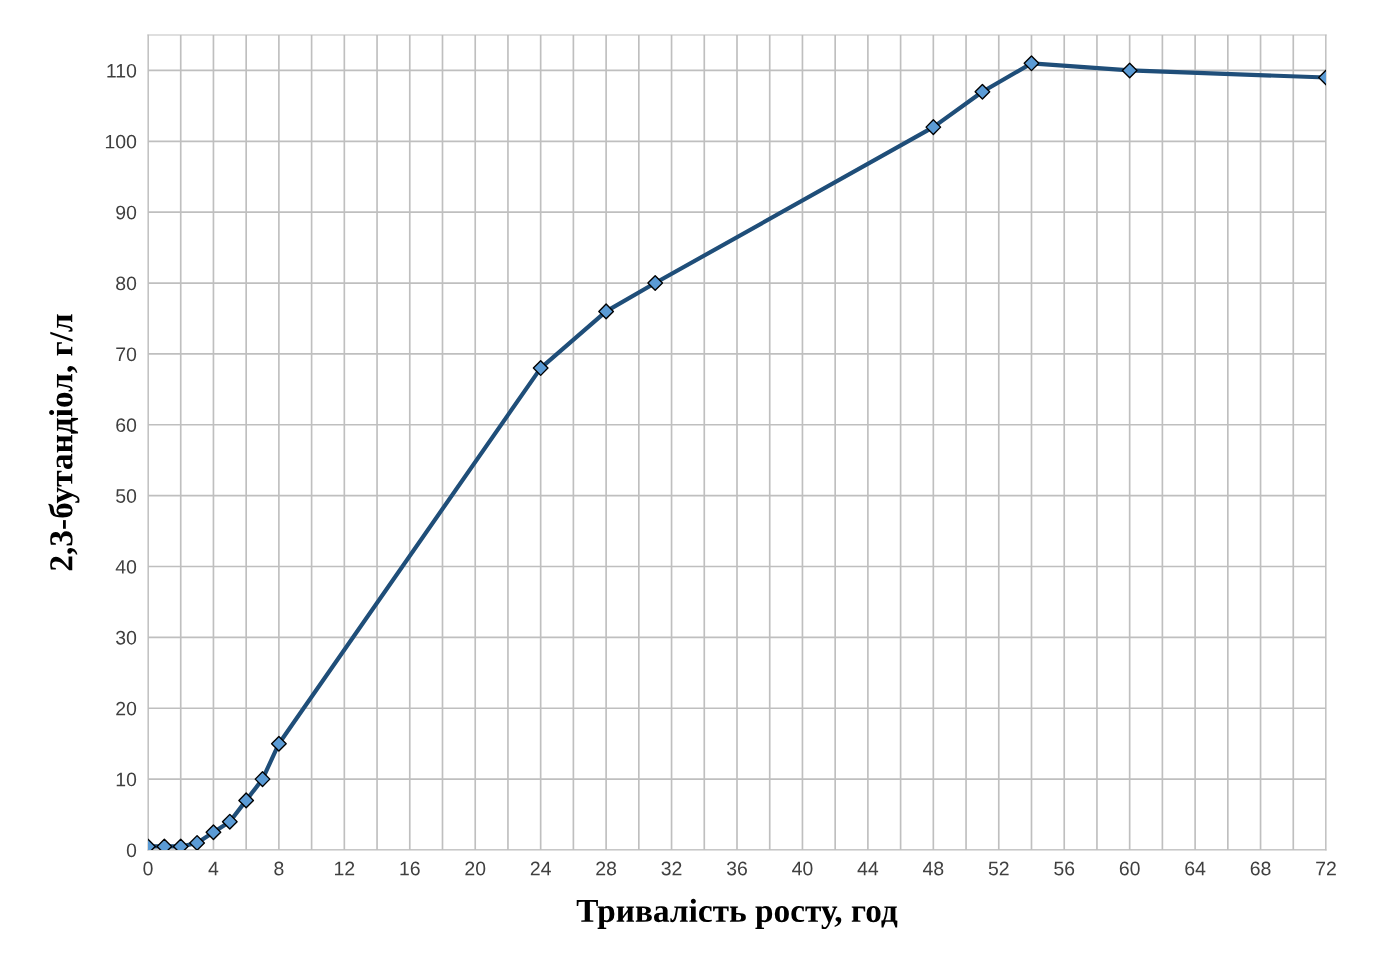 The height and width of the screenshot is (974, 1375). I want to click on y-tick-label: 100, so click(121, 141).